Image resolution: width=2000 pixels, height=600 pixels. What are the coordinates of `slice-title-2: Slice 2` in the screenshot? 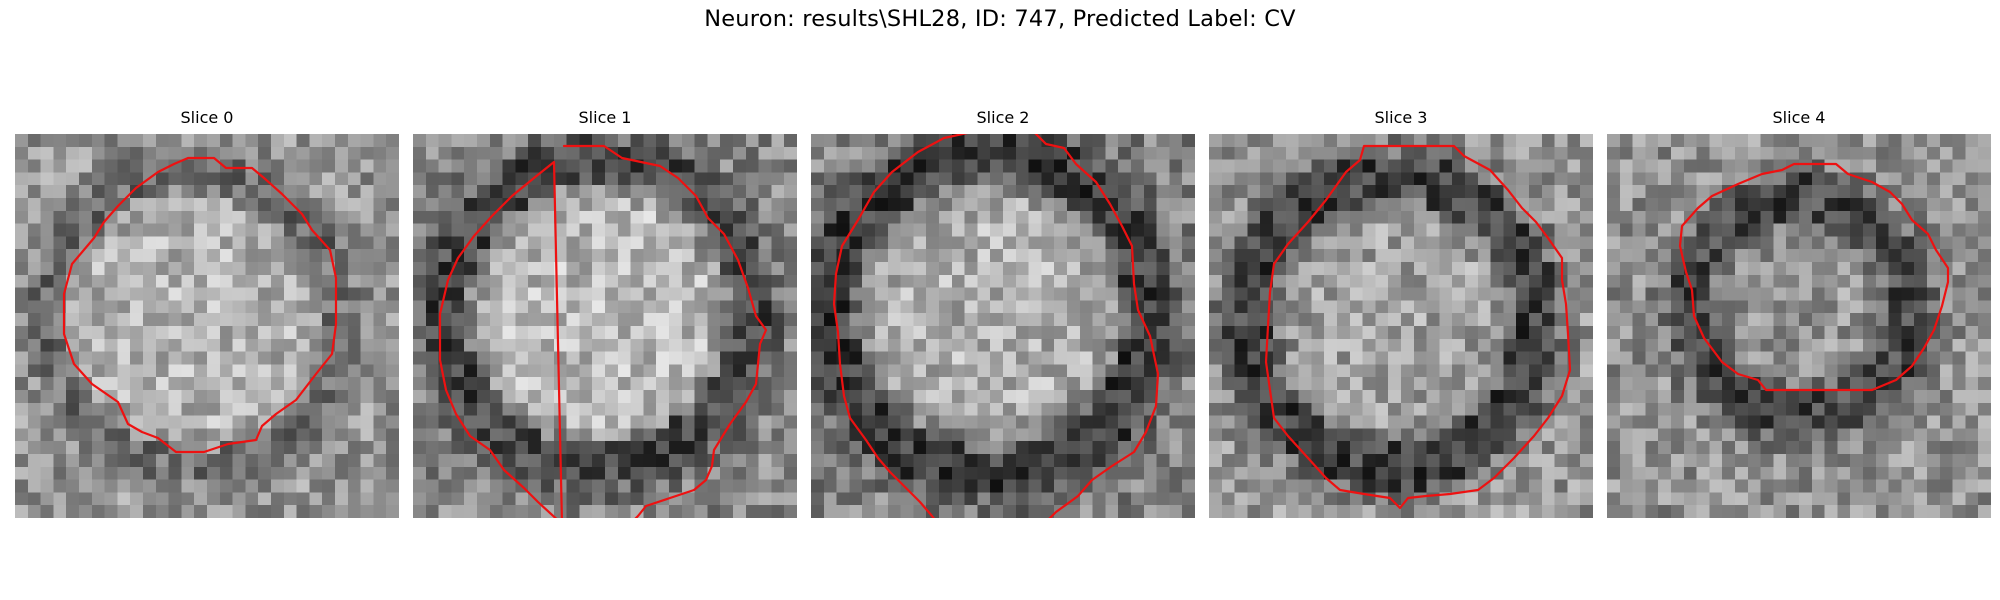 It's located at (1003, 118).